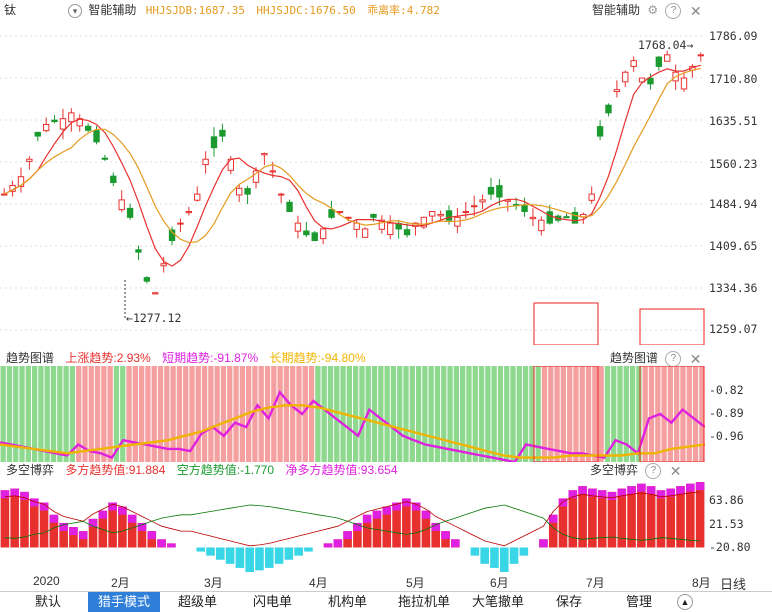  What do you see at coordinates (685, 602) in the screenshot?
I see `chevron-up-icon: ▲` at bounding box center [685, 602].